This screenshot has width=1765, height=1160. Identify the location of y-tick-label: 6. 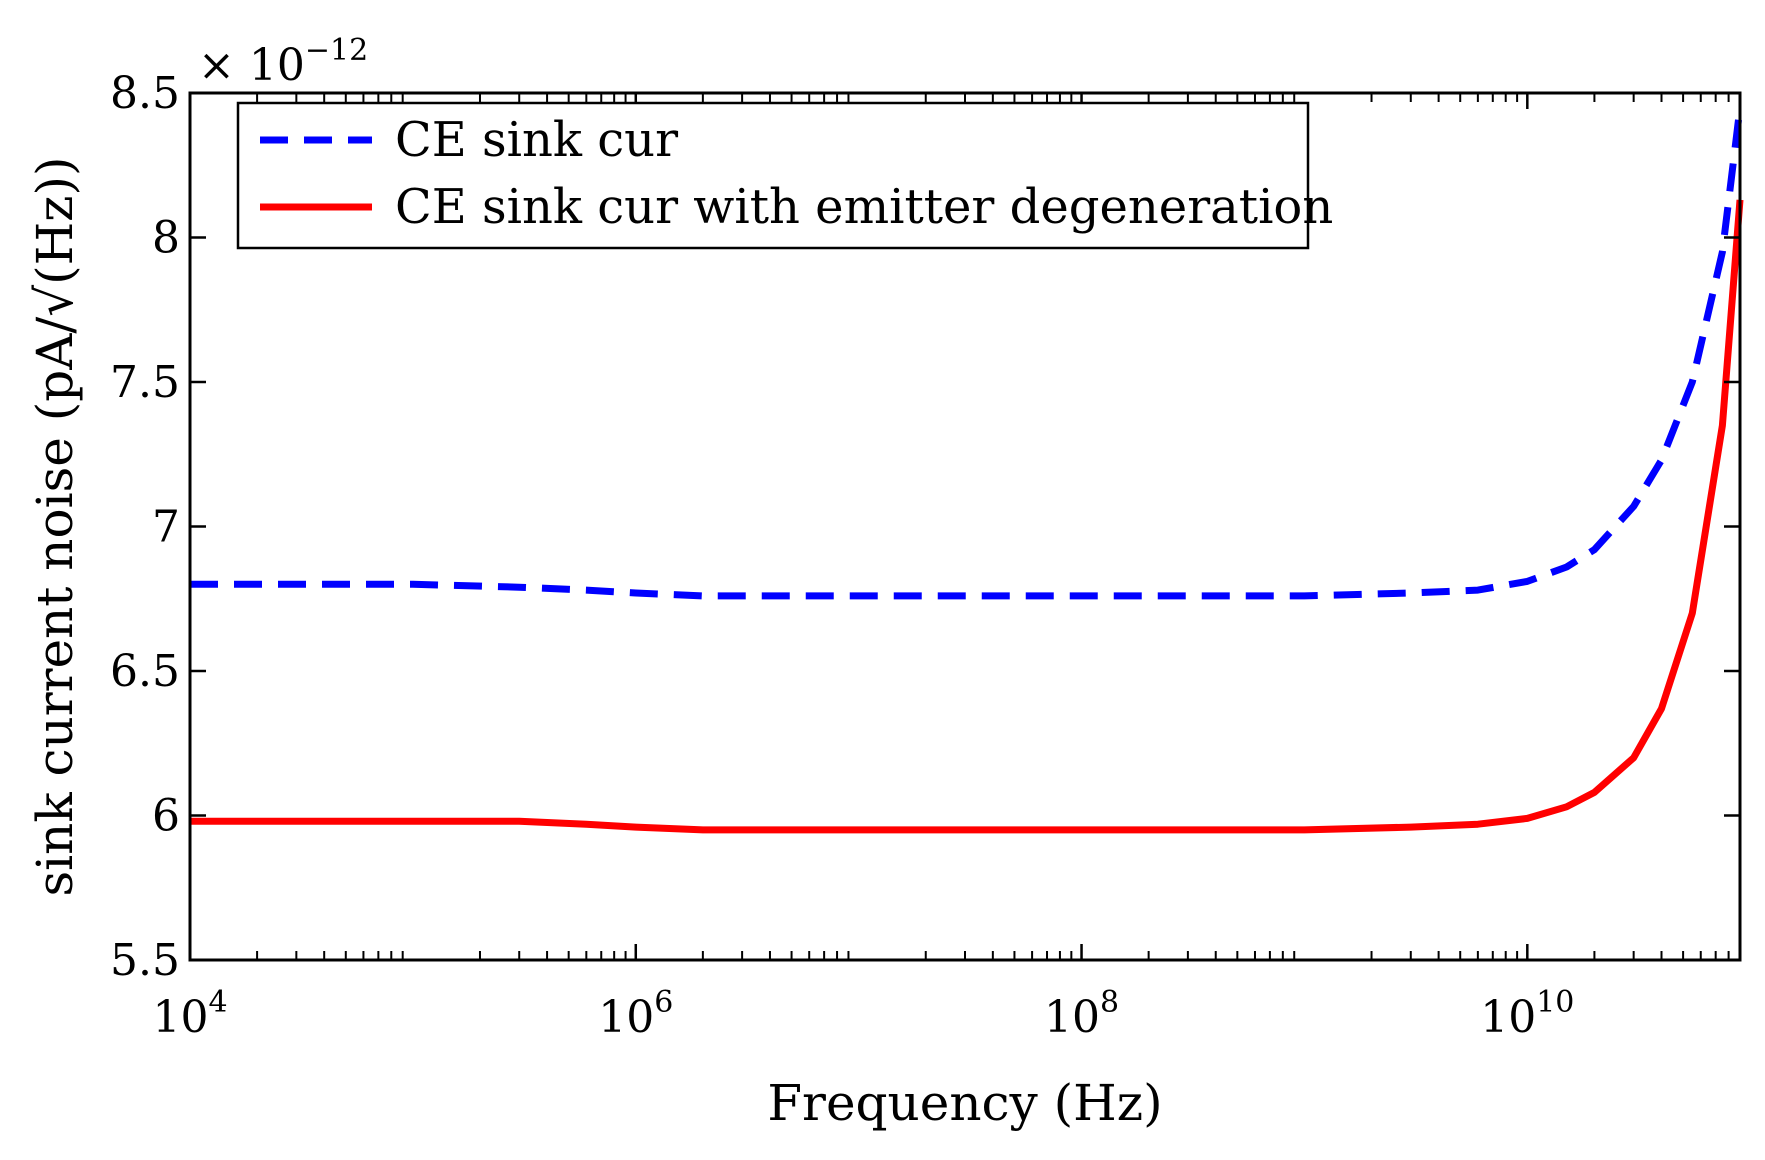
(166, 816).